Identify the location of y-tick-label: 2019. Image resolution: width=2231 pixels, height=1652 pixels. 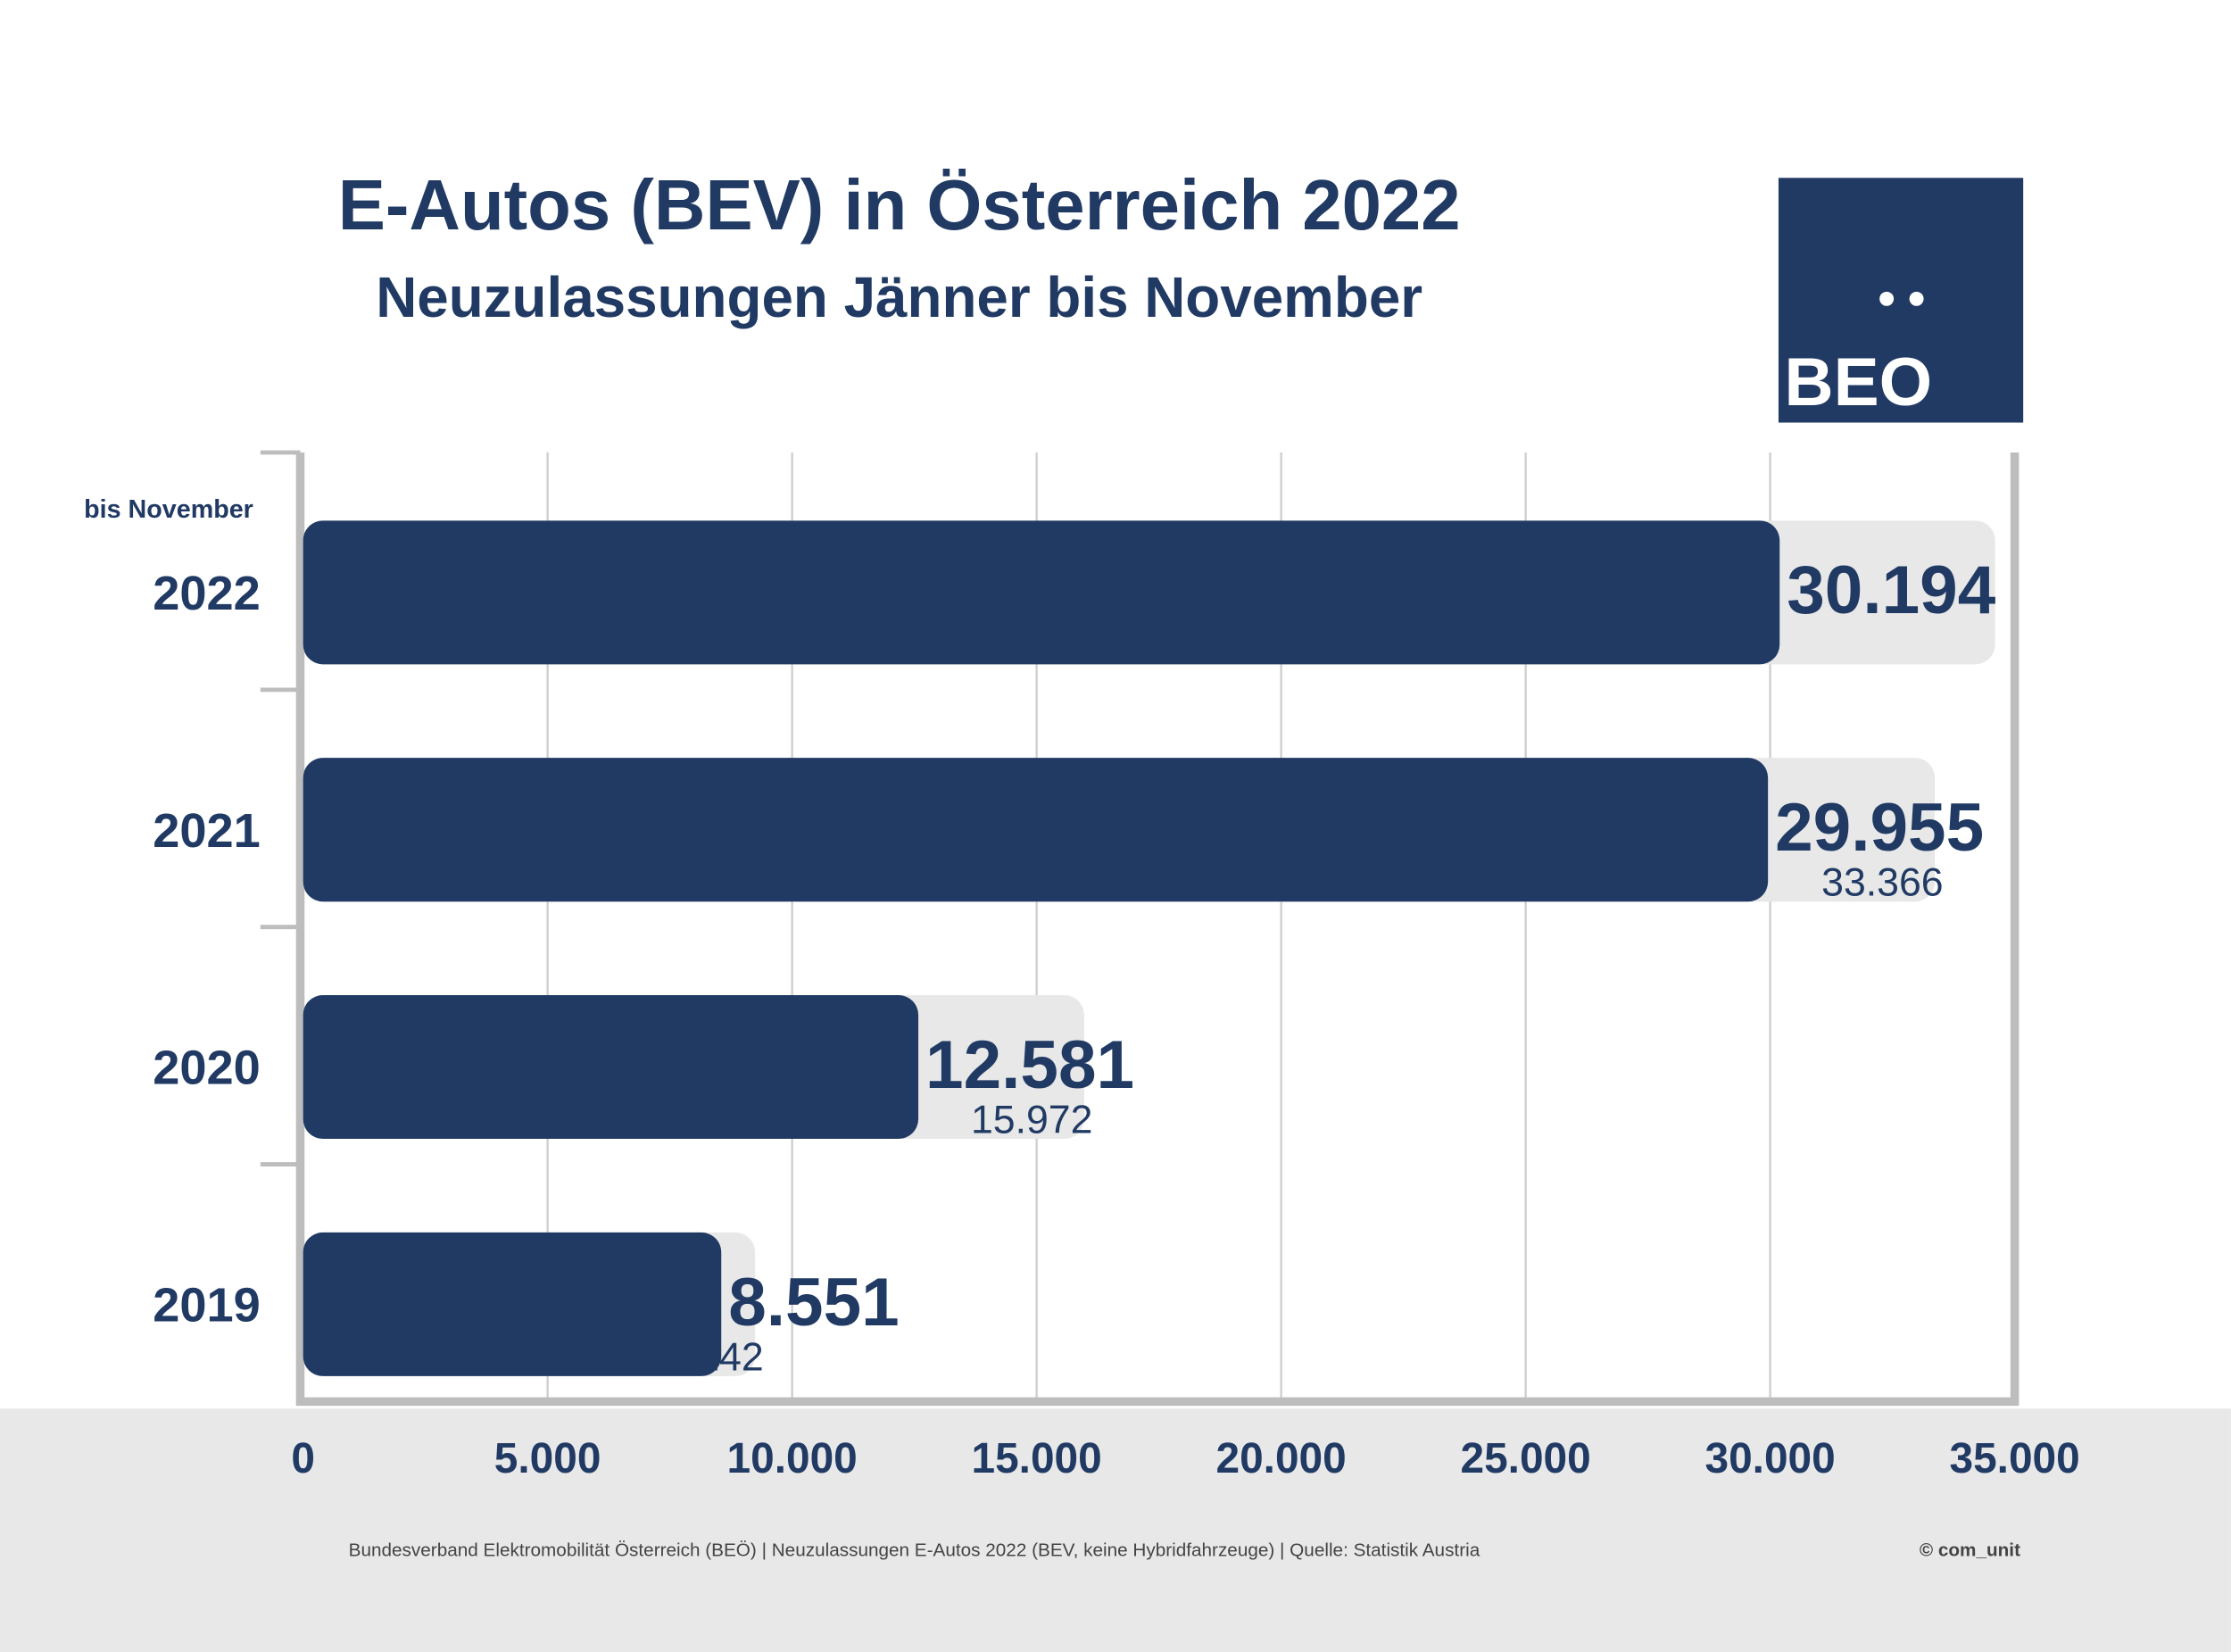
(207, 1305).